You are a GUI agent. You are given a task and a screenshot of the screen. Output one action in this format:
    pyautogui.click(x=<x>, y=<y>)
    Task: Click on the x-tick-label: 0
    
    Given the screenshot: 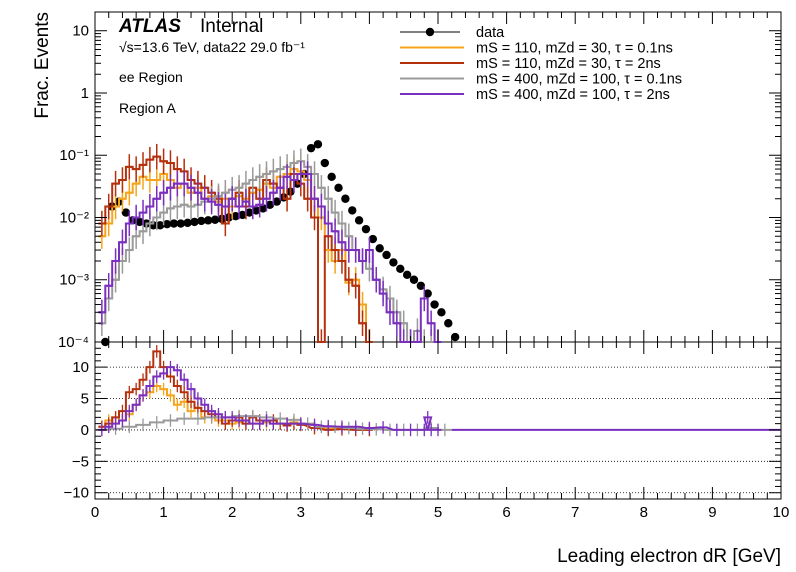 What is the action you would take?
    pyautogui.click(x=95, y=512)
    